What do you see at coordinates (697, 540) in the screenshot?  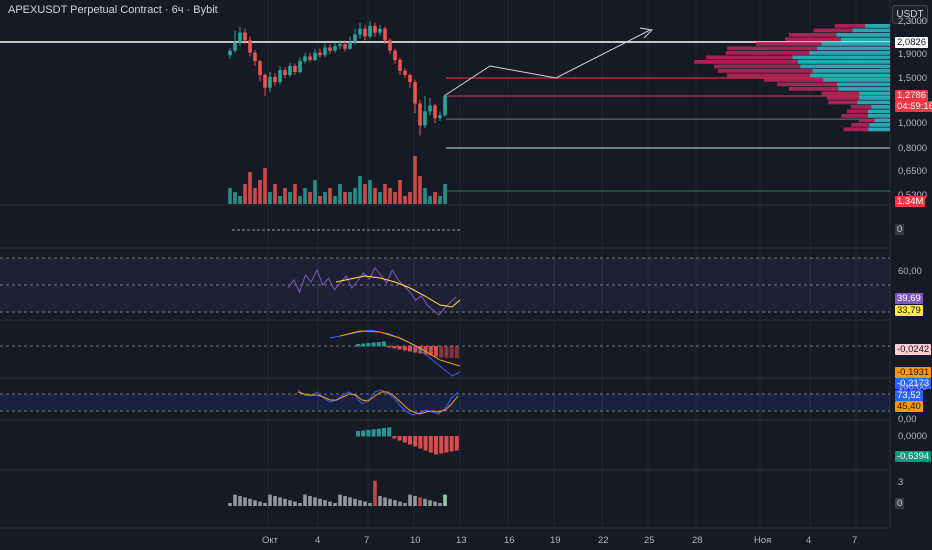 I see `time-tick: 28` at bounding box center [697, 540].